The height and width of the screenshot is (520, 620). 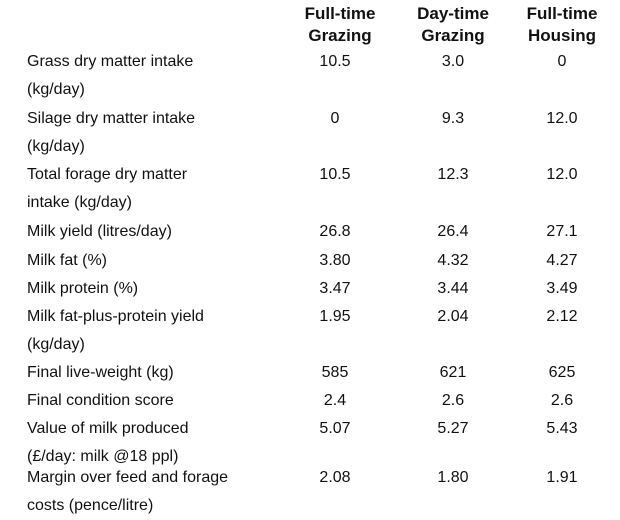 I want to click on cell-value: 3.47, so click(x=335, y=288).